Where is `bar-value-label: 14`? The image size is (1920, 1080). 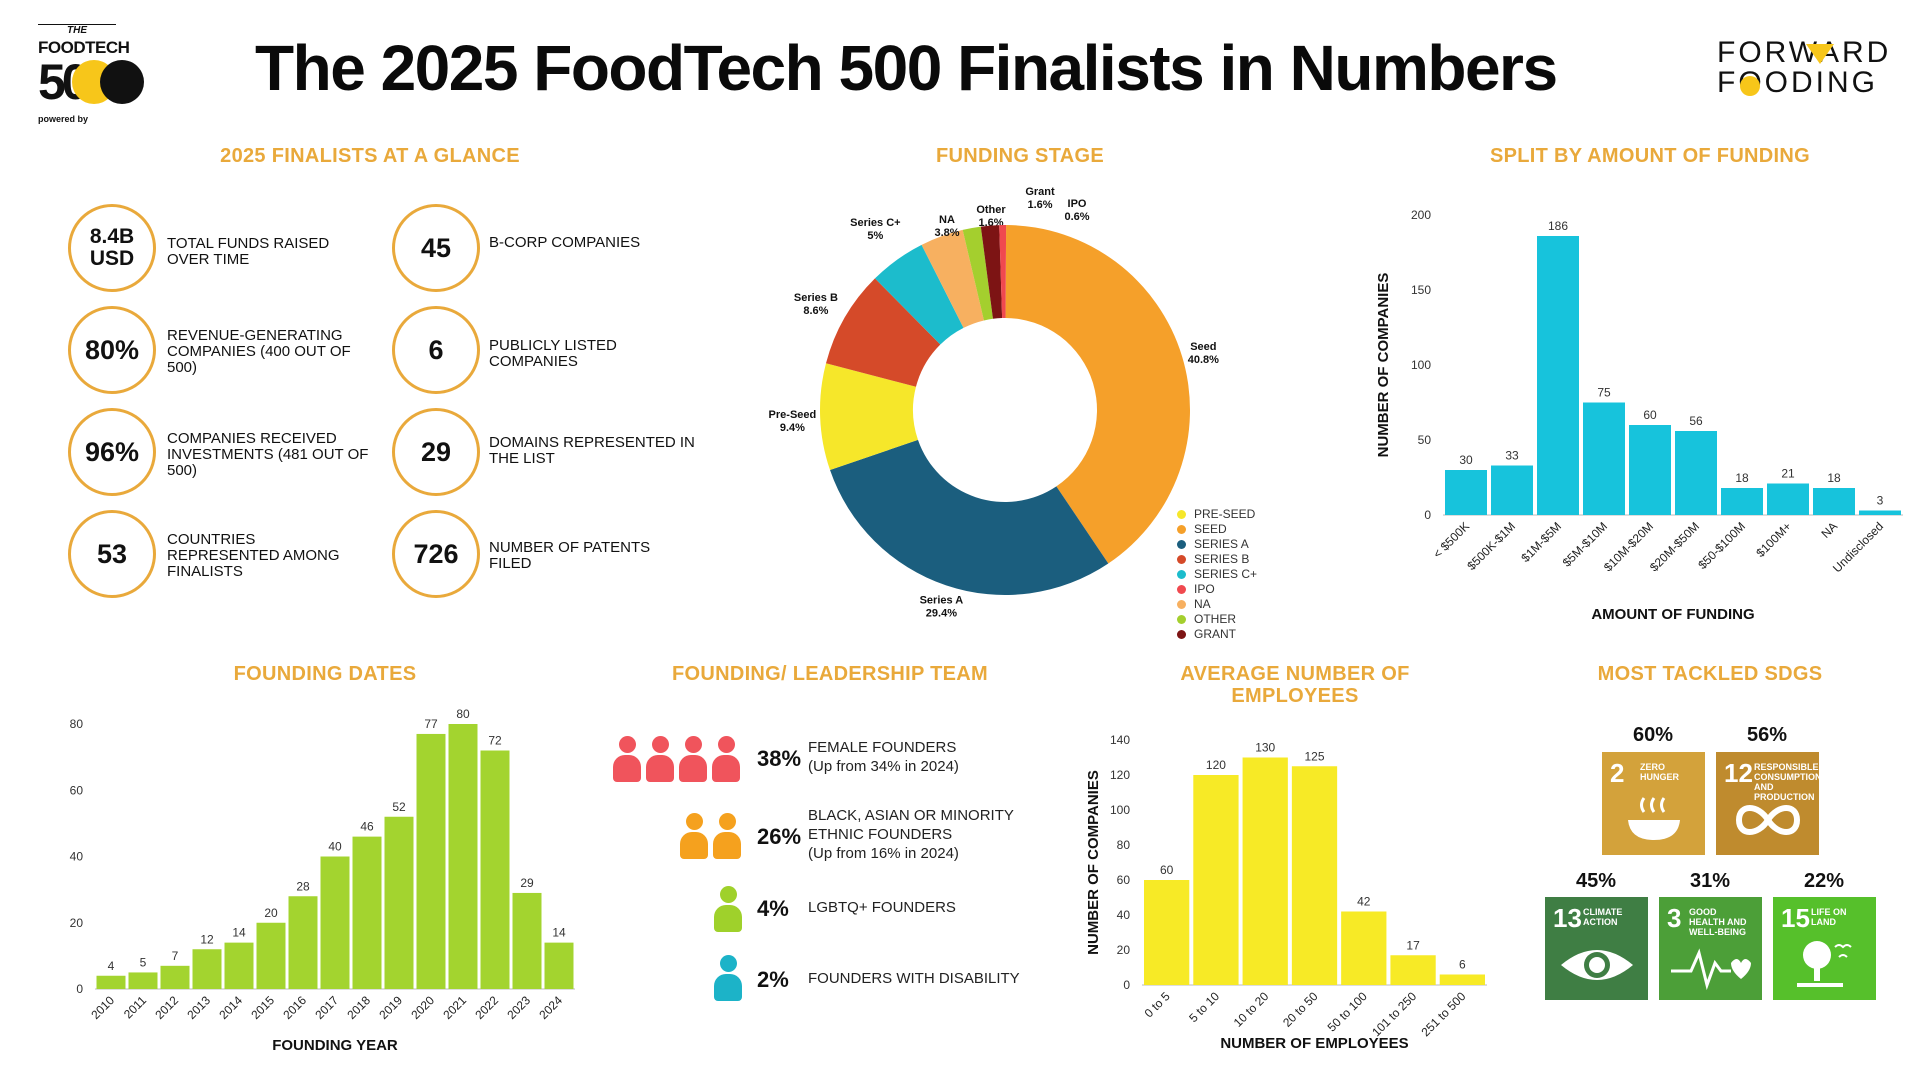 bar-value-label: 14 is located at coordinates (559, 933).